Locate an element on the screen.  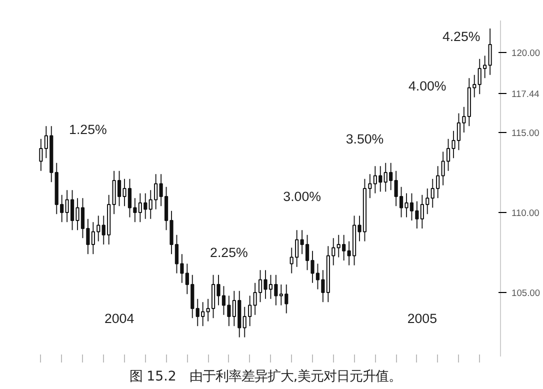
annotation: 2004 is located at coordinates (119, 318).